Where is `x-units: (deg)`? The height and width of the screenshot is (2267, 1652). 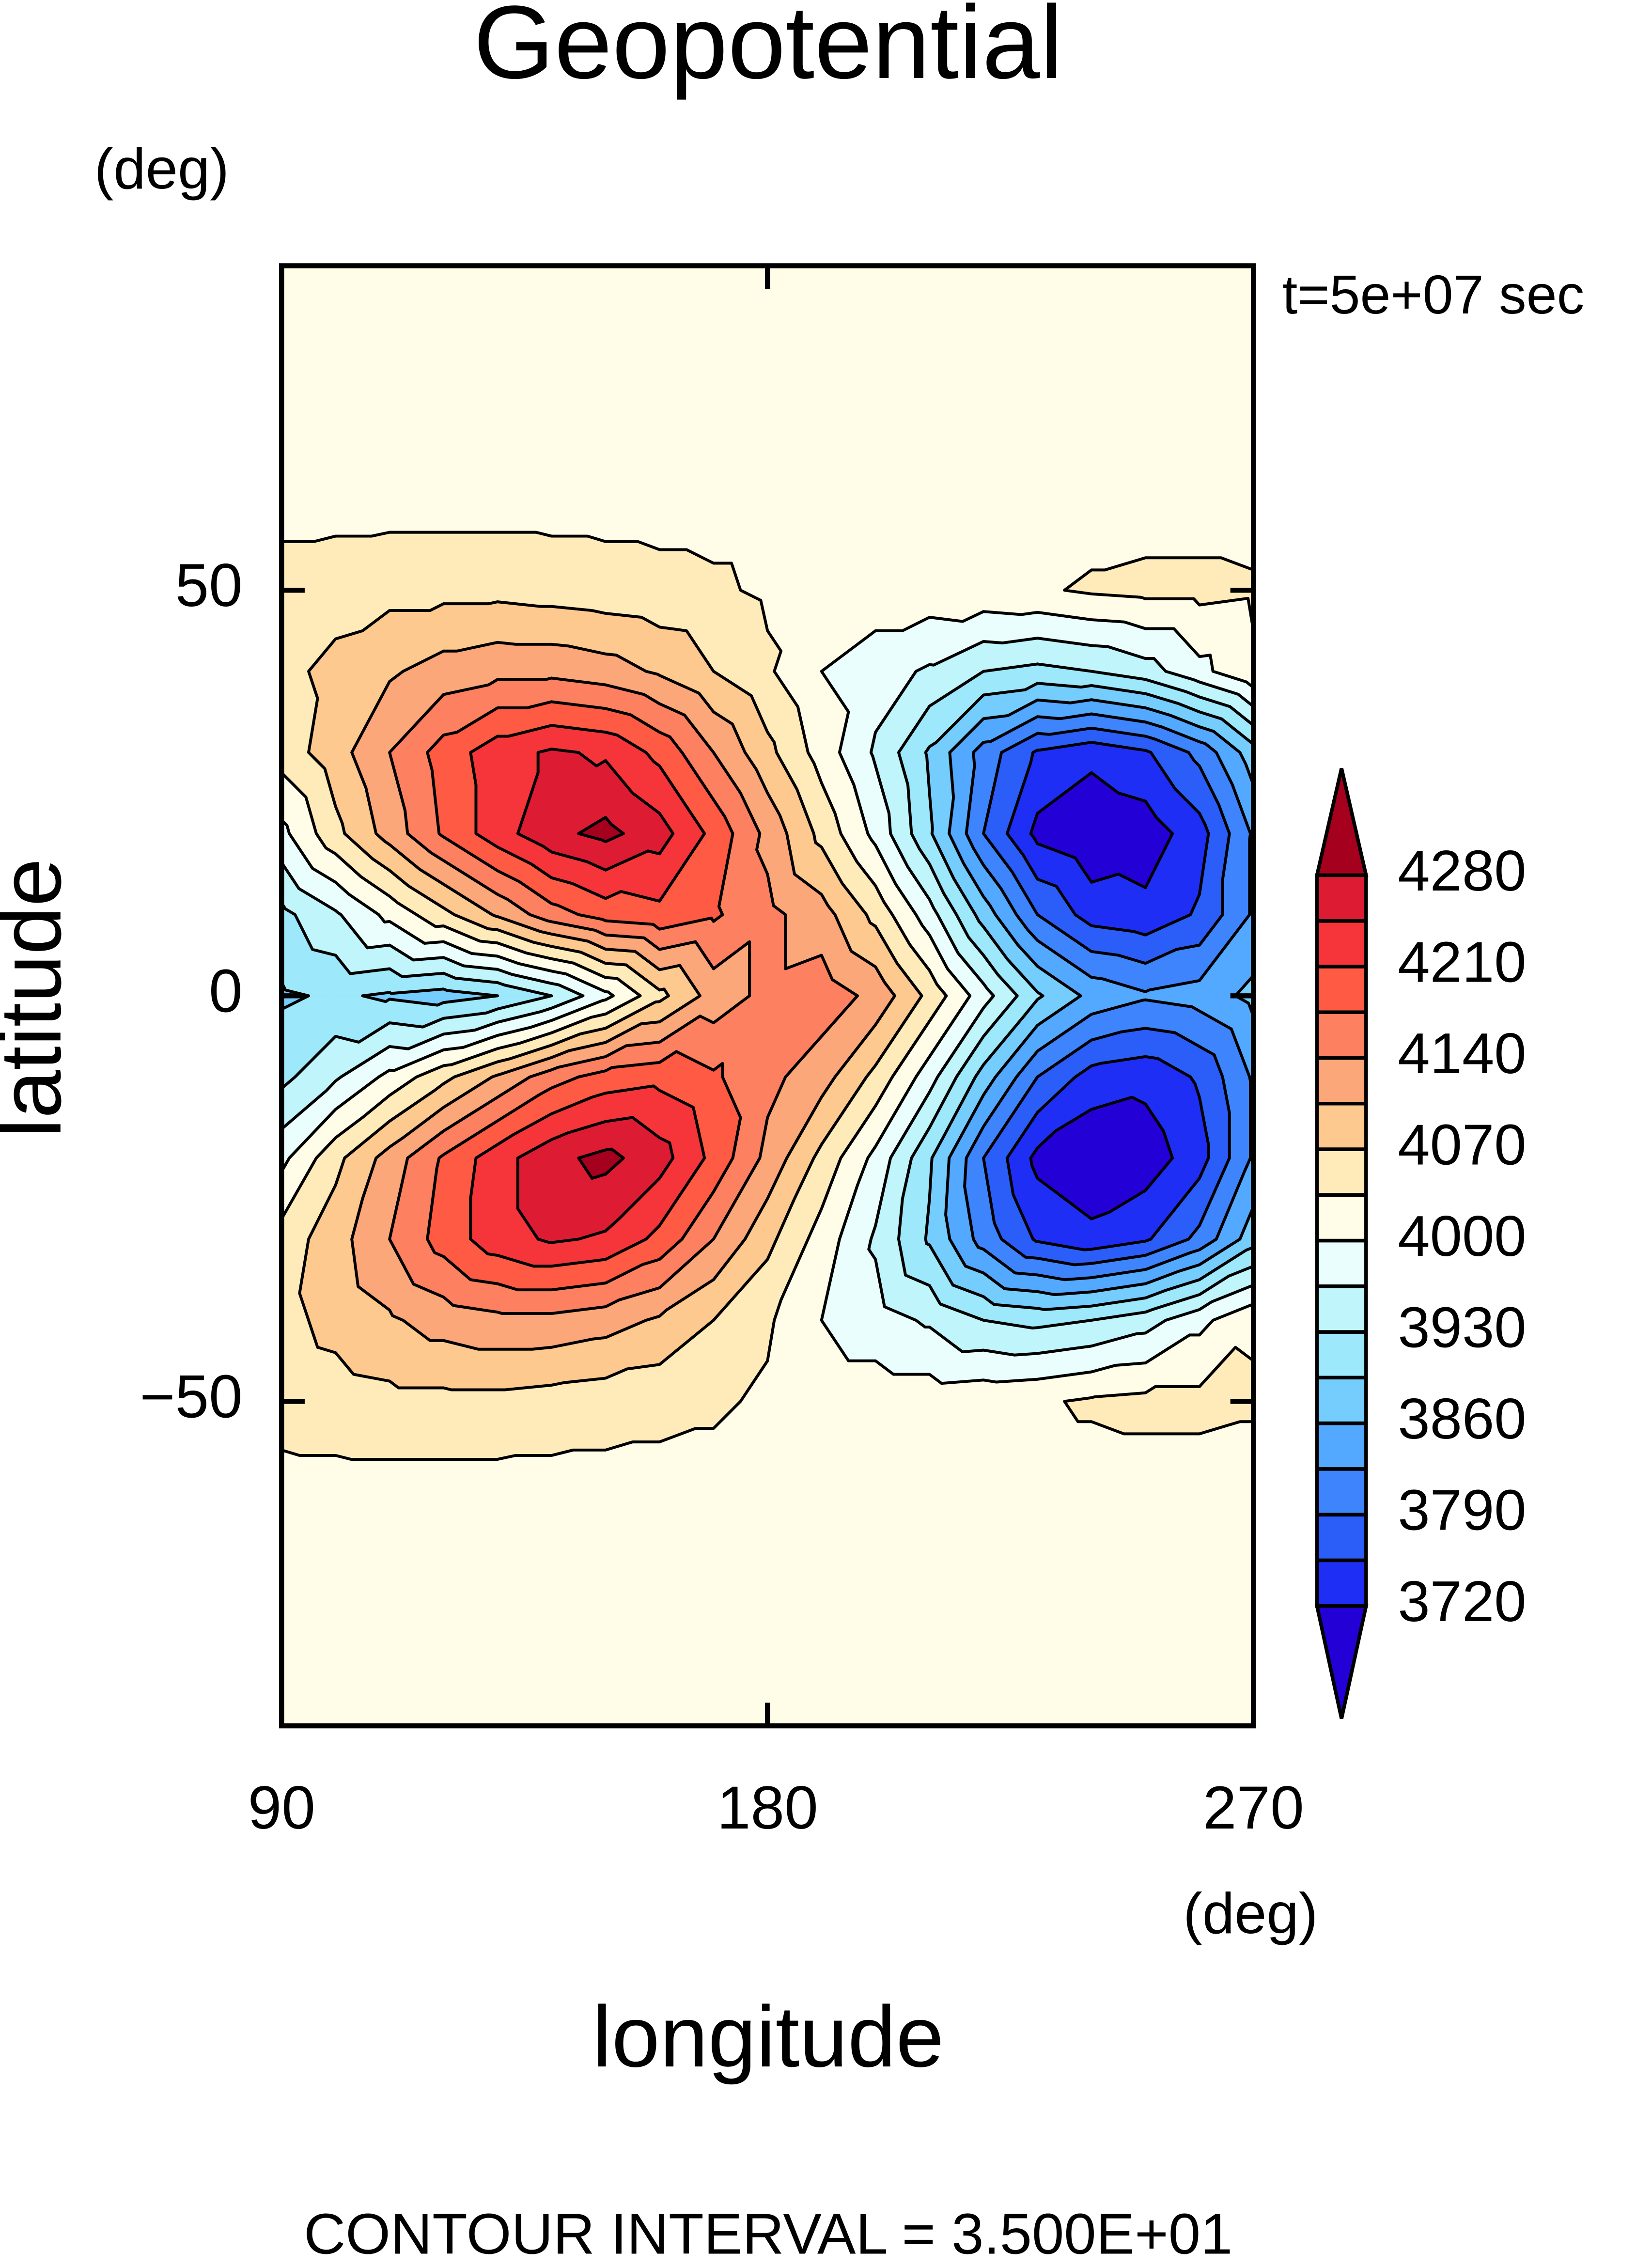 x-units: (deg) is located at coordinates (1250, 1913).